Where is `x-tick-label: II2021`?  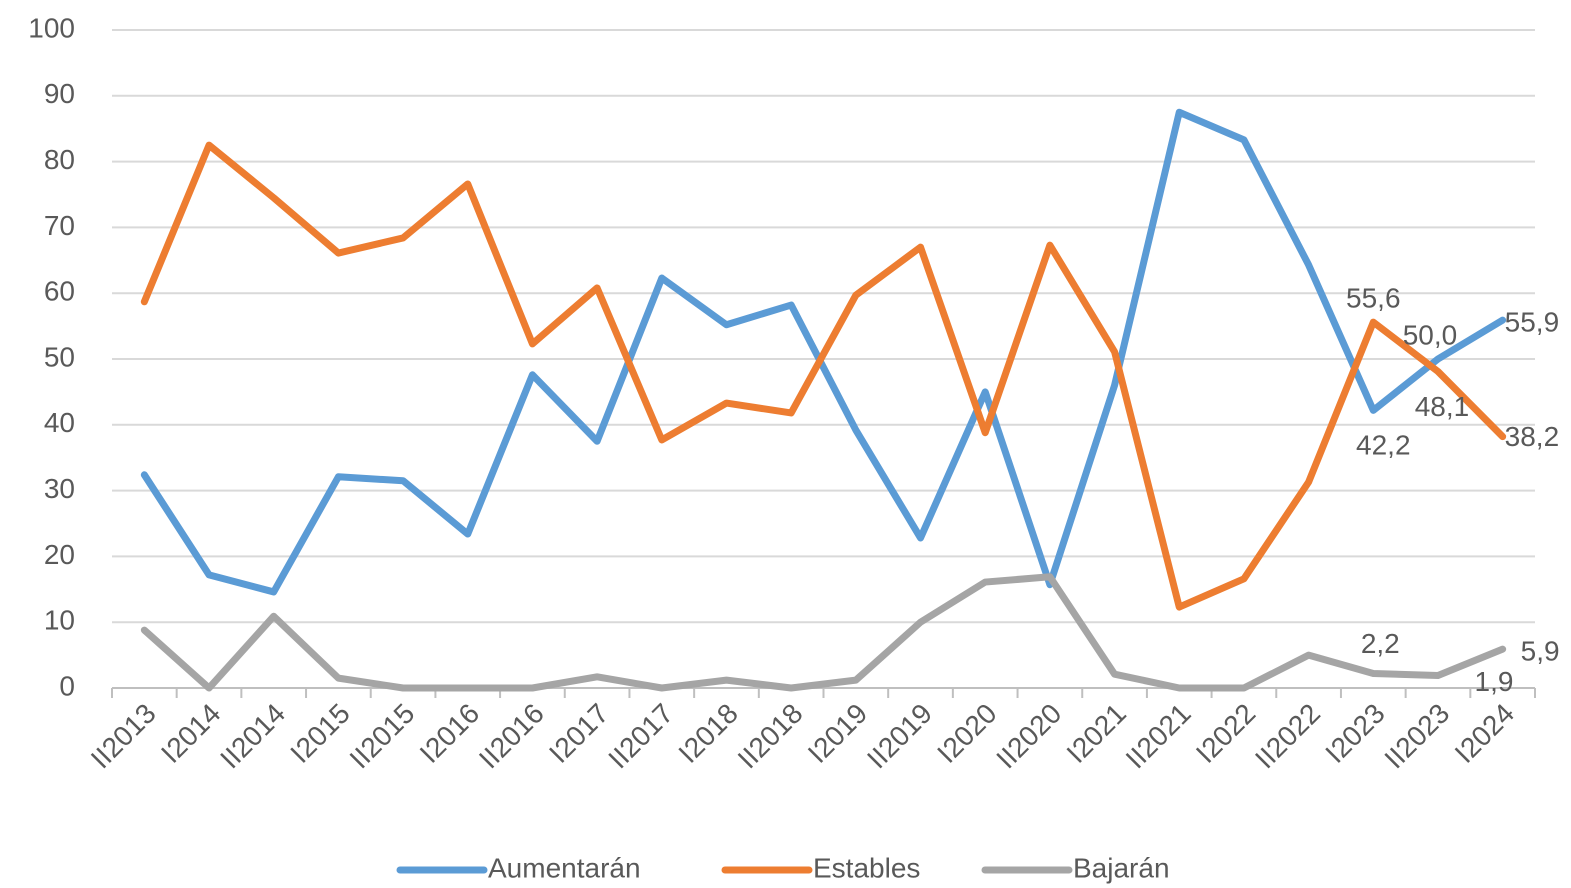 x-tick-label: II2021 is located at coordinates (1158, 736).